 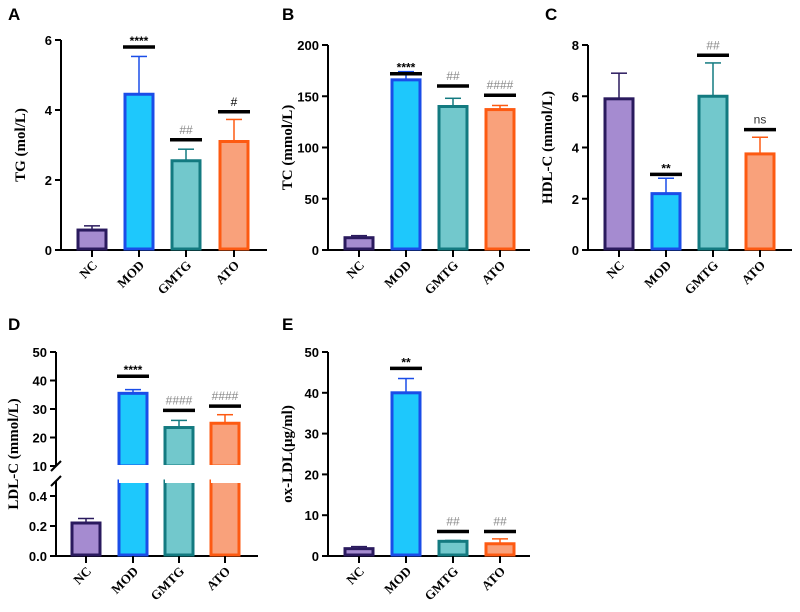 I want to click on panel-label: C, so click(x=551, y=14).